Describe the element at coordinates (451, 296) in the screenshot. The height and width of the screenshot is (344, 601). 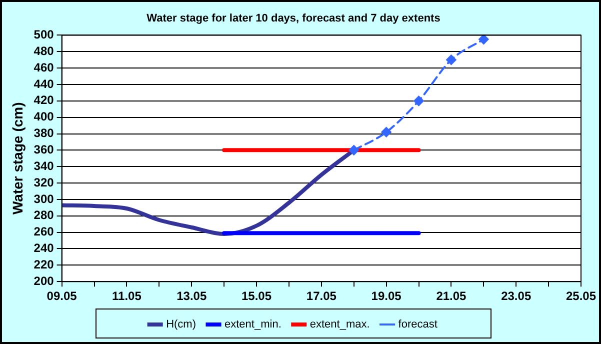
I see `x-tick-label: 21.05` at that location.